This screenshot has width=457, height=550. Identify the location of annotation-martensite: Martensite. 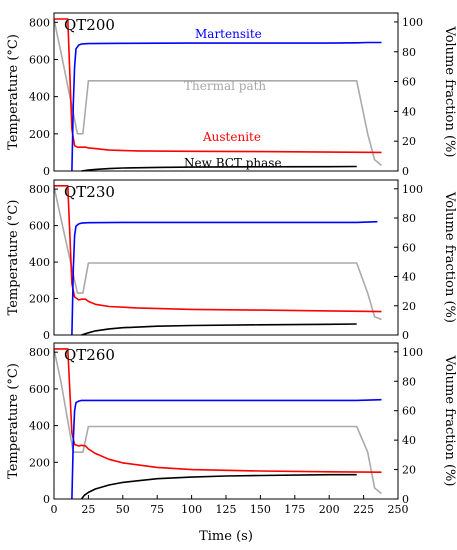
(228, 34).